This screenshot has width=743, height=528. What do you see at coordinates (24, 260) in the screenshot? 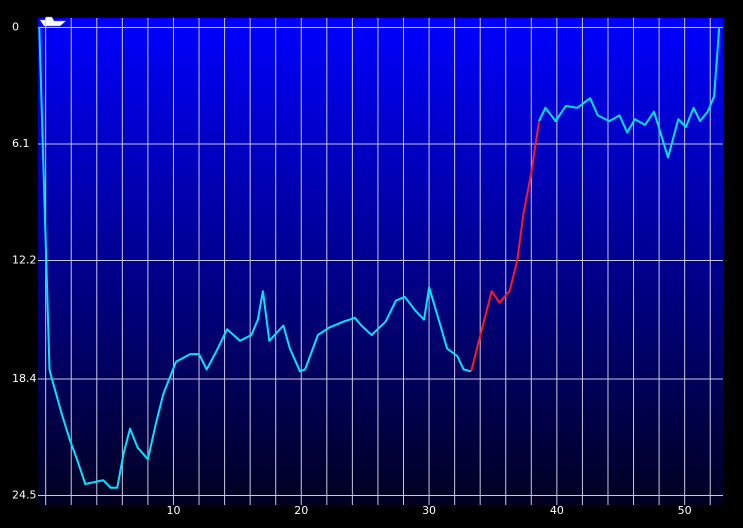
I see `y-tick-label: 12.2` at bounding box center [24, 260].